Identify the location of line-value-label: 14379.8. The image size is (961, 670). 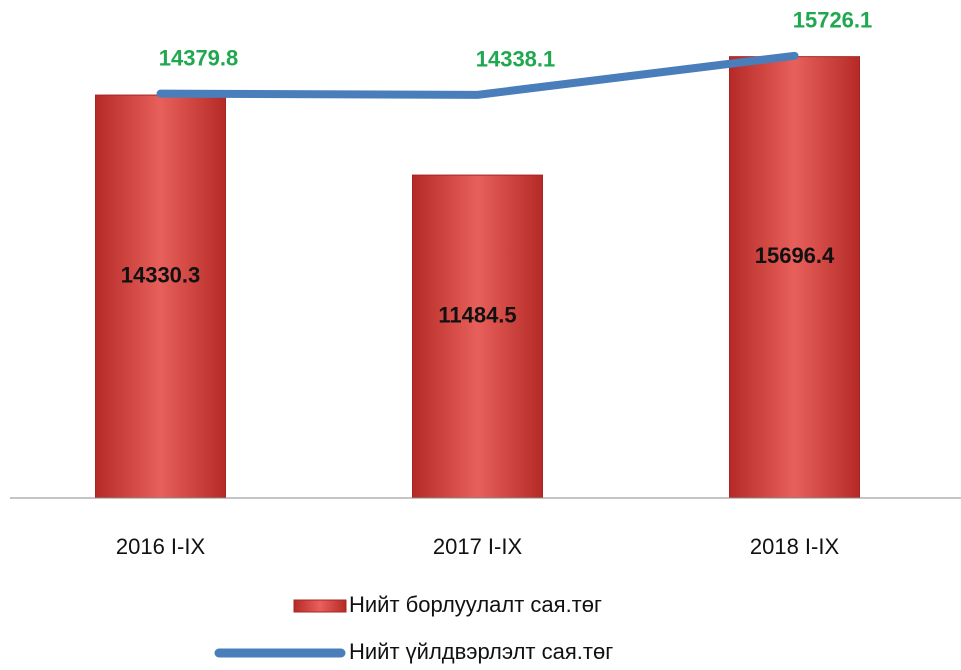
(199, 57).